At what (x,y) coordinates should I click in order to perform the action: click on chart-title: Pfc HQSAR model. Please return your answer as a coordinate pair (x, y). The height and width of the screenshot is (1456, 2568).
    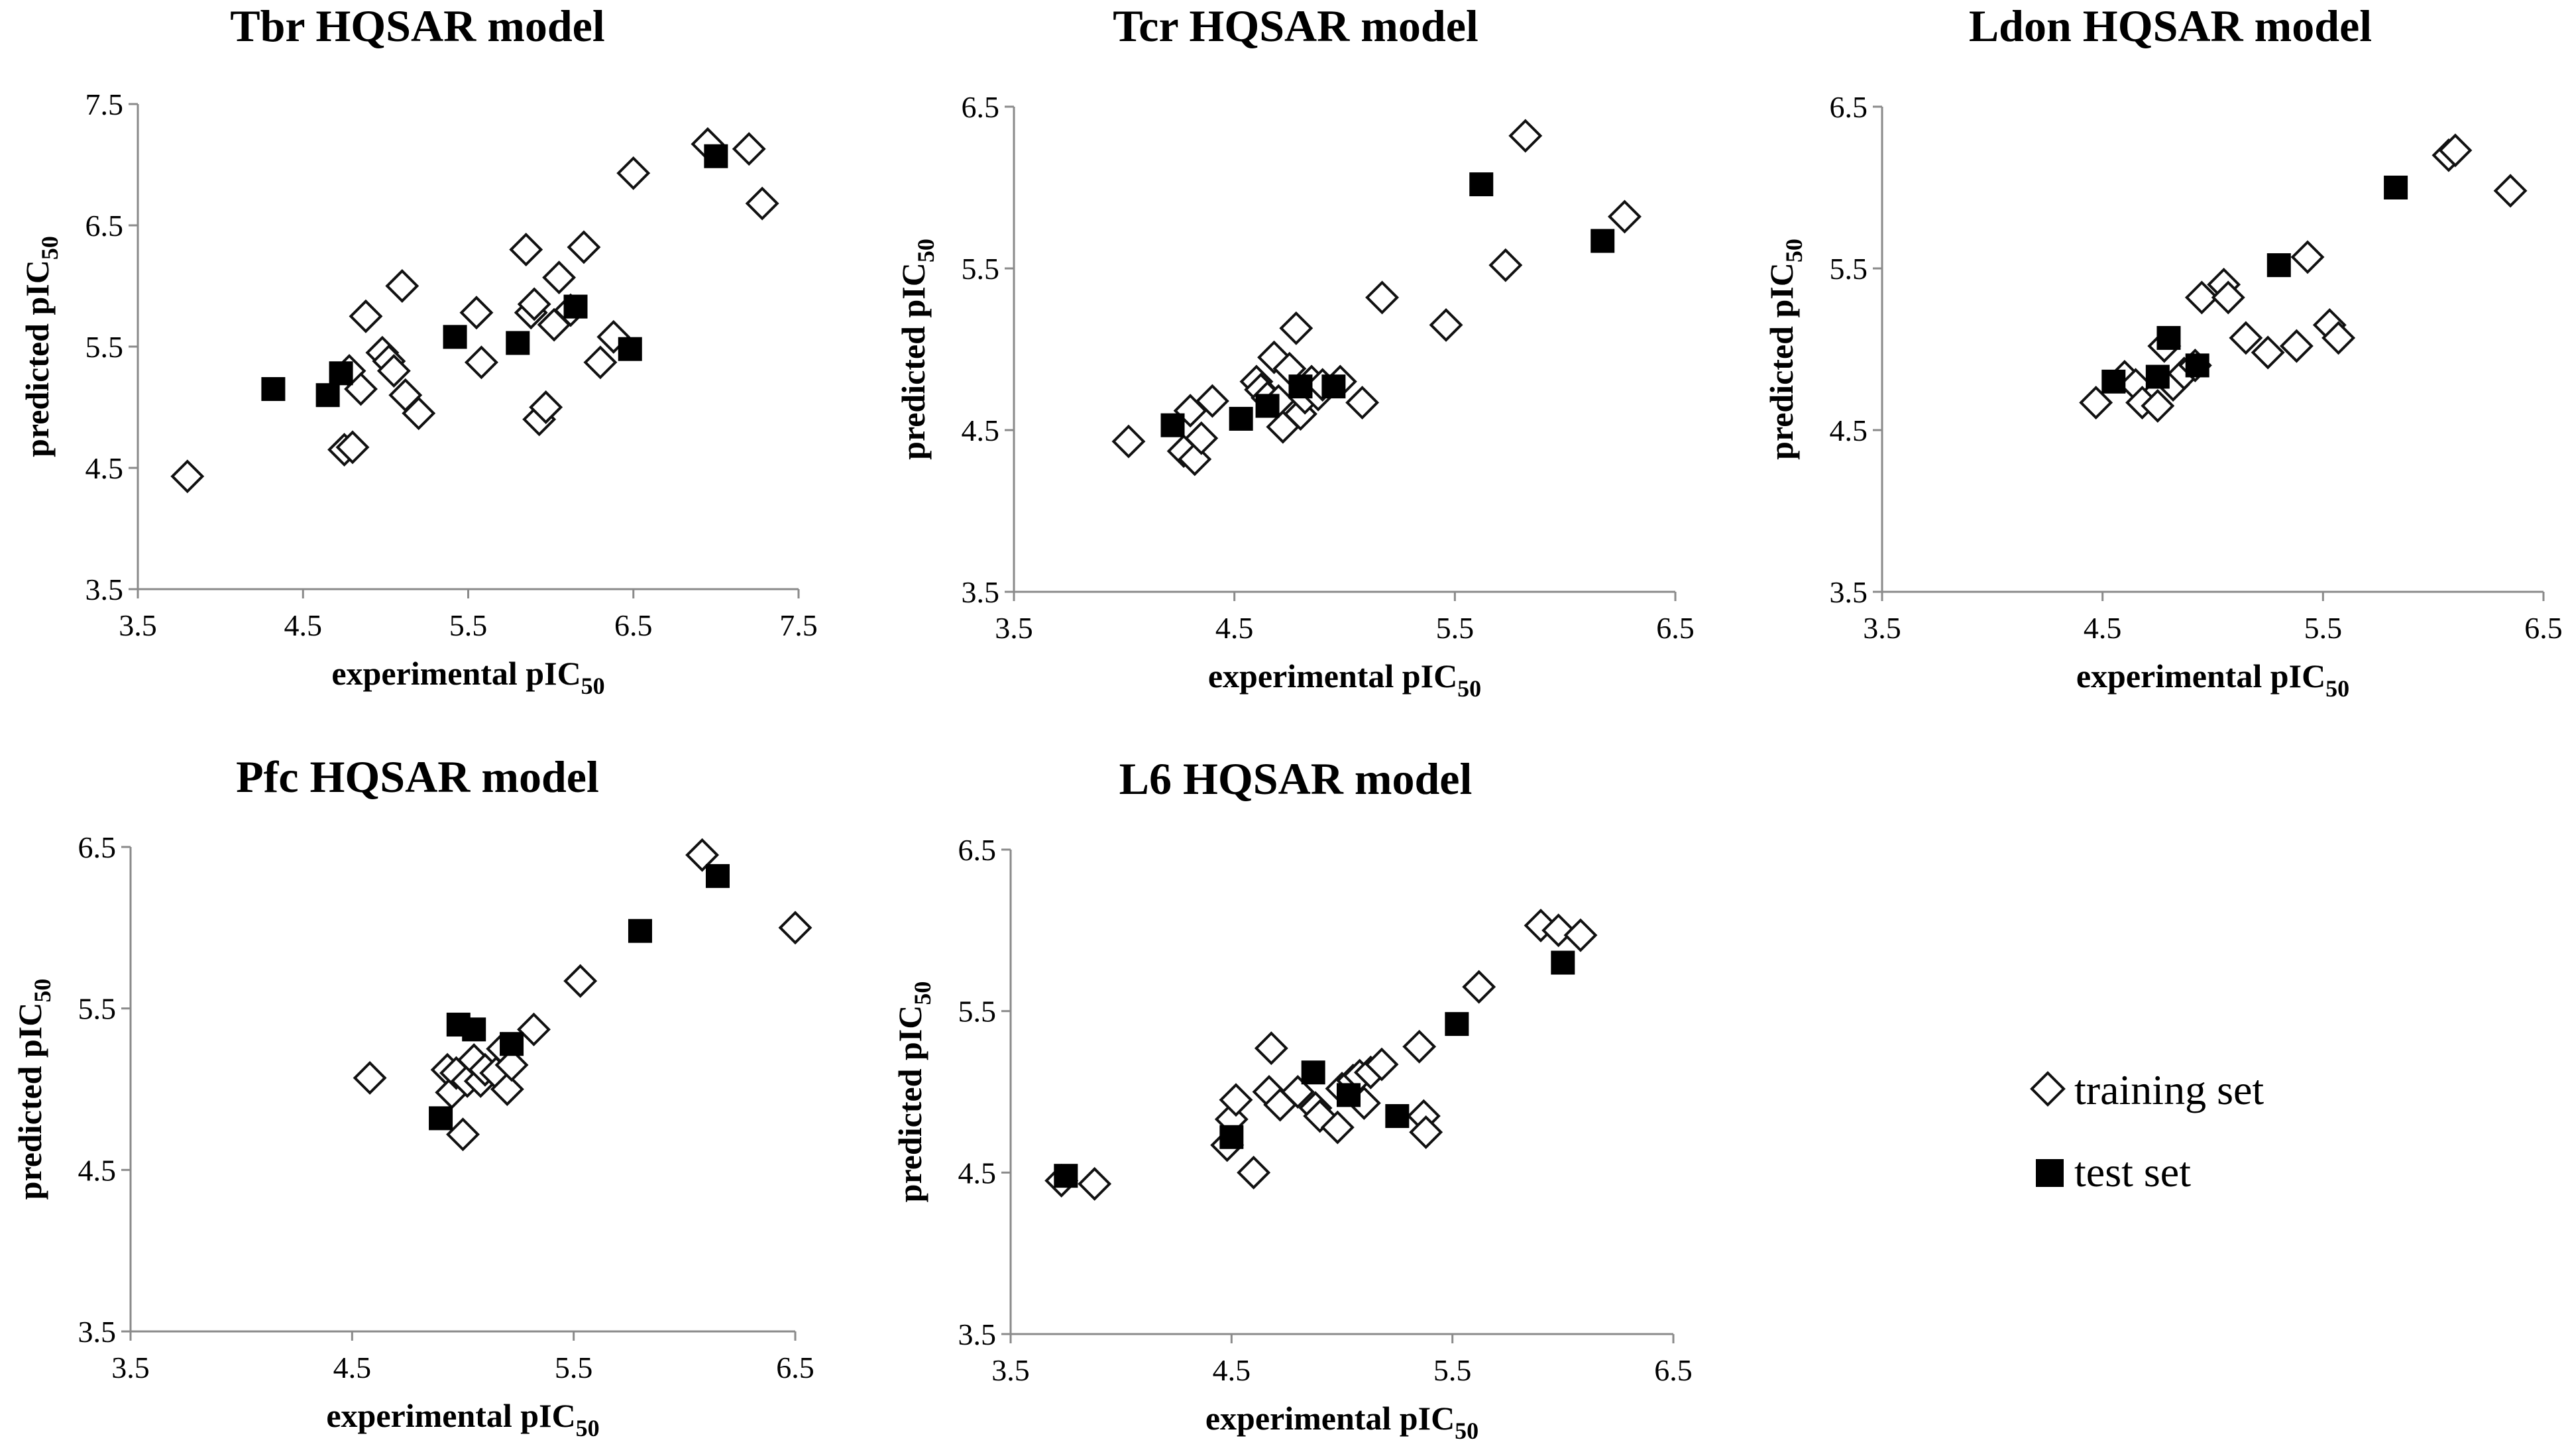
    Looking at the image, I should click on (417, 777).